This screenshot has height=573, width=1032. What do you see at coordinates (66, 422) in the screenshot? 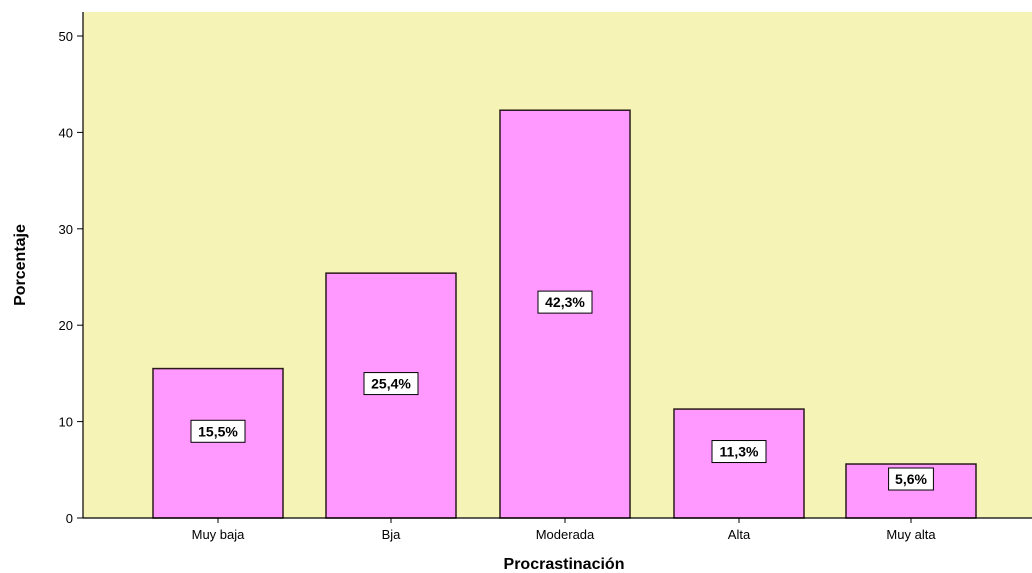
I see `y-tick-label: 10` at bounding box center [66, 422].